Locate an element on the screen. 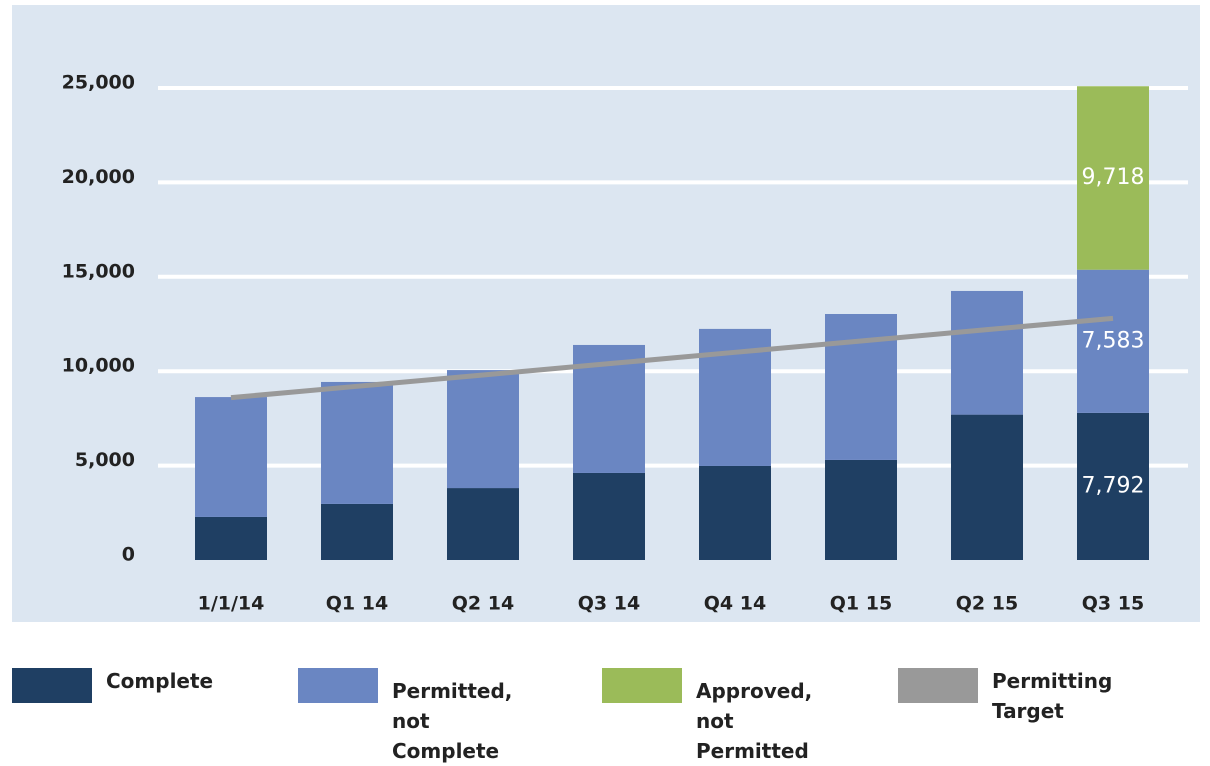 The height and width of the screenshot is (766, 1210). legend-item: Approved, not Permitted is located at coordinates (724, 717).